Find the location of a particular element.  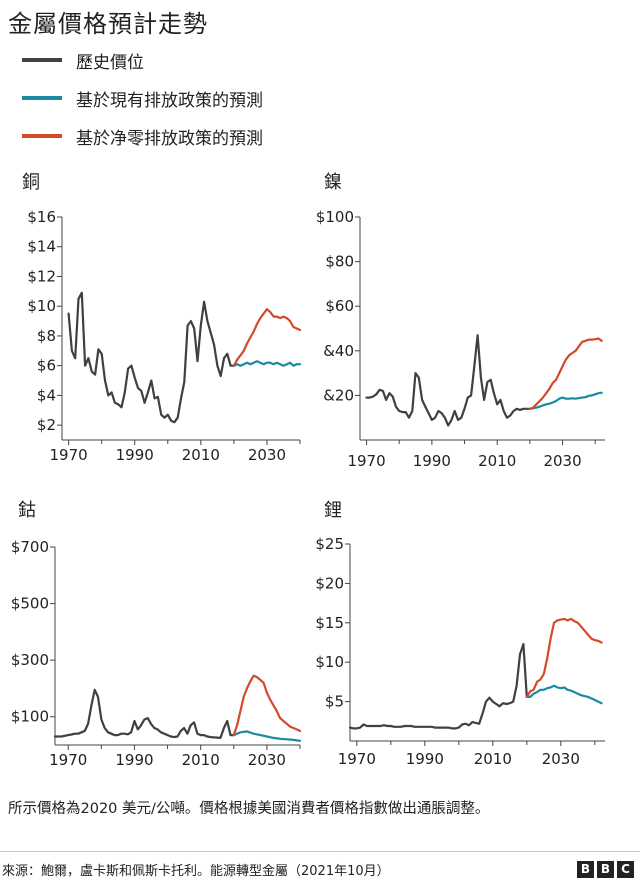

legend-label-historical: 歷史價位 is located at coordinates (110, 63).